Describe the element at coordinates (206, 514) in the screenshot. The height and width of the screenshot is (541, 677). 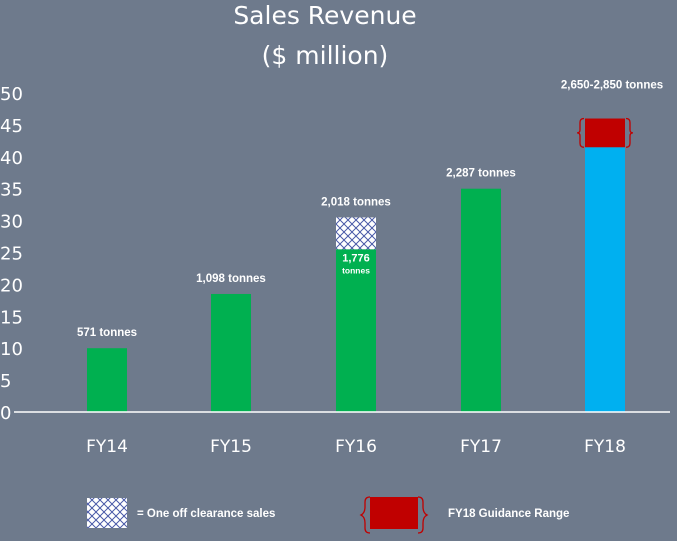
I see `legend-label-clearance: = One off clearance sales` at that location.